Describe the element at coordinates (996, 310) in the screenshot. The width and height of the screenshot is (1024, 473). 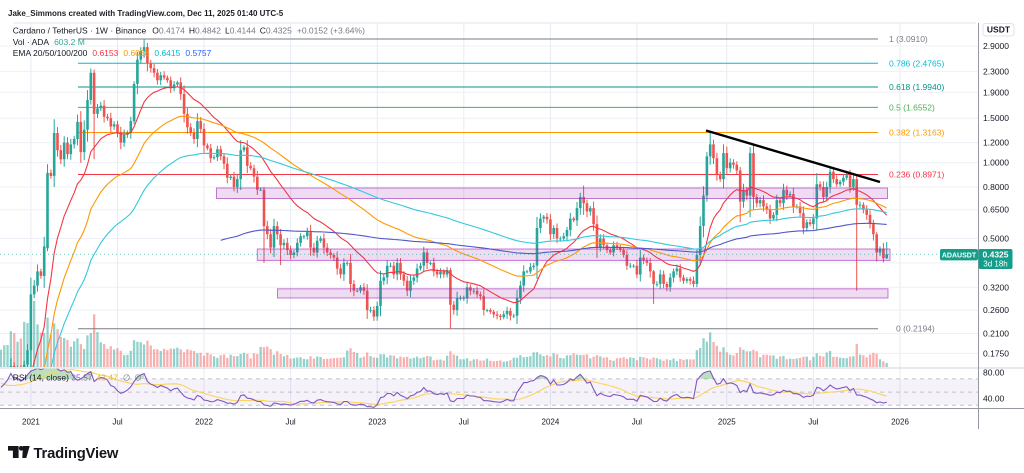
I see `svg-text: 0.2600` at that location.